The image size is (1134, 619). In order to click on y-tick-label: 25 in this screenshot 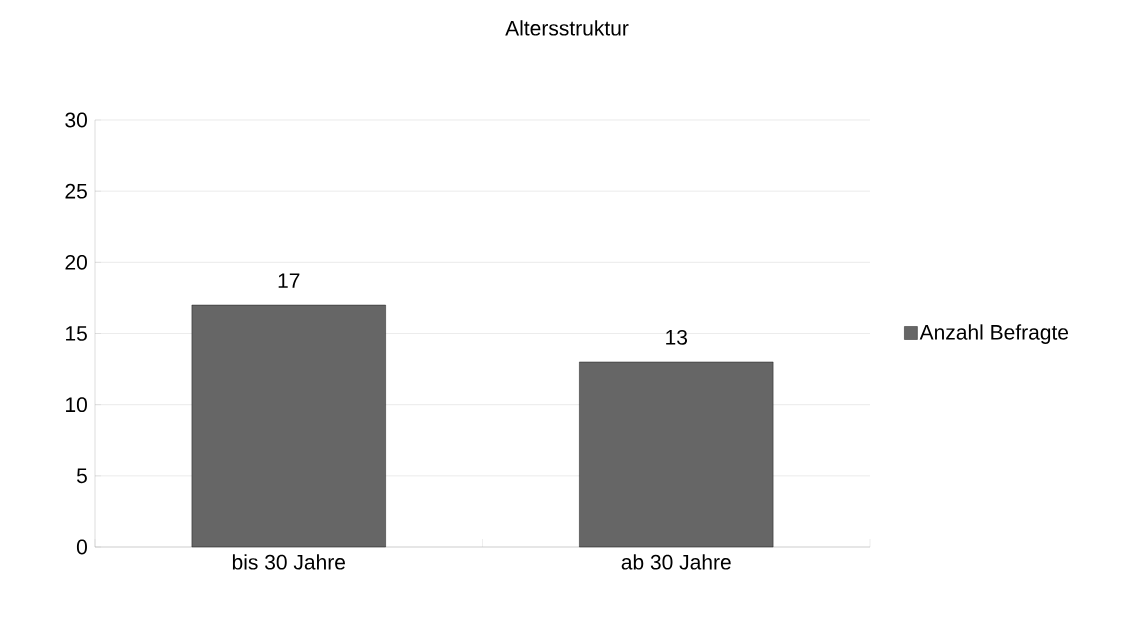, I will do `click(76, 191)`.